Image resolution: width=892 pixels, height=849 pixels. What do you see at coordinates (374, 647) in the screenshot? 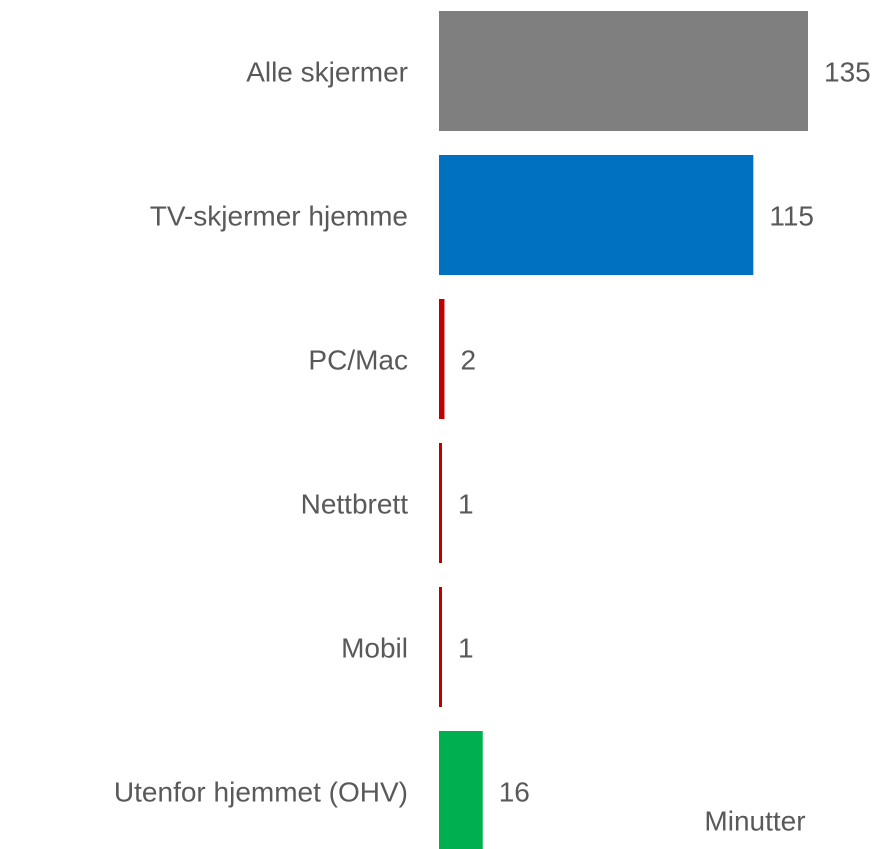
I see `category-label: Mobil` at bounding box center [374, 647].